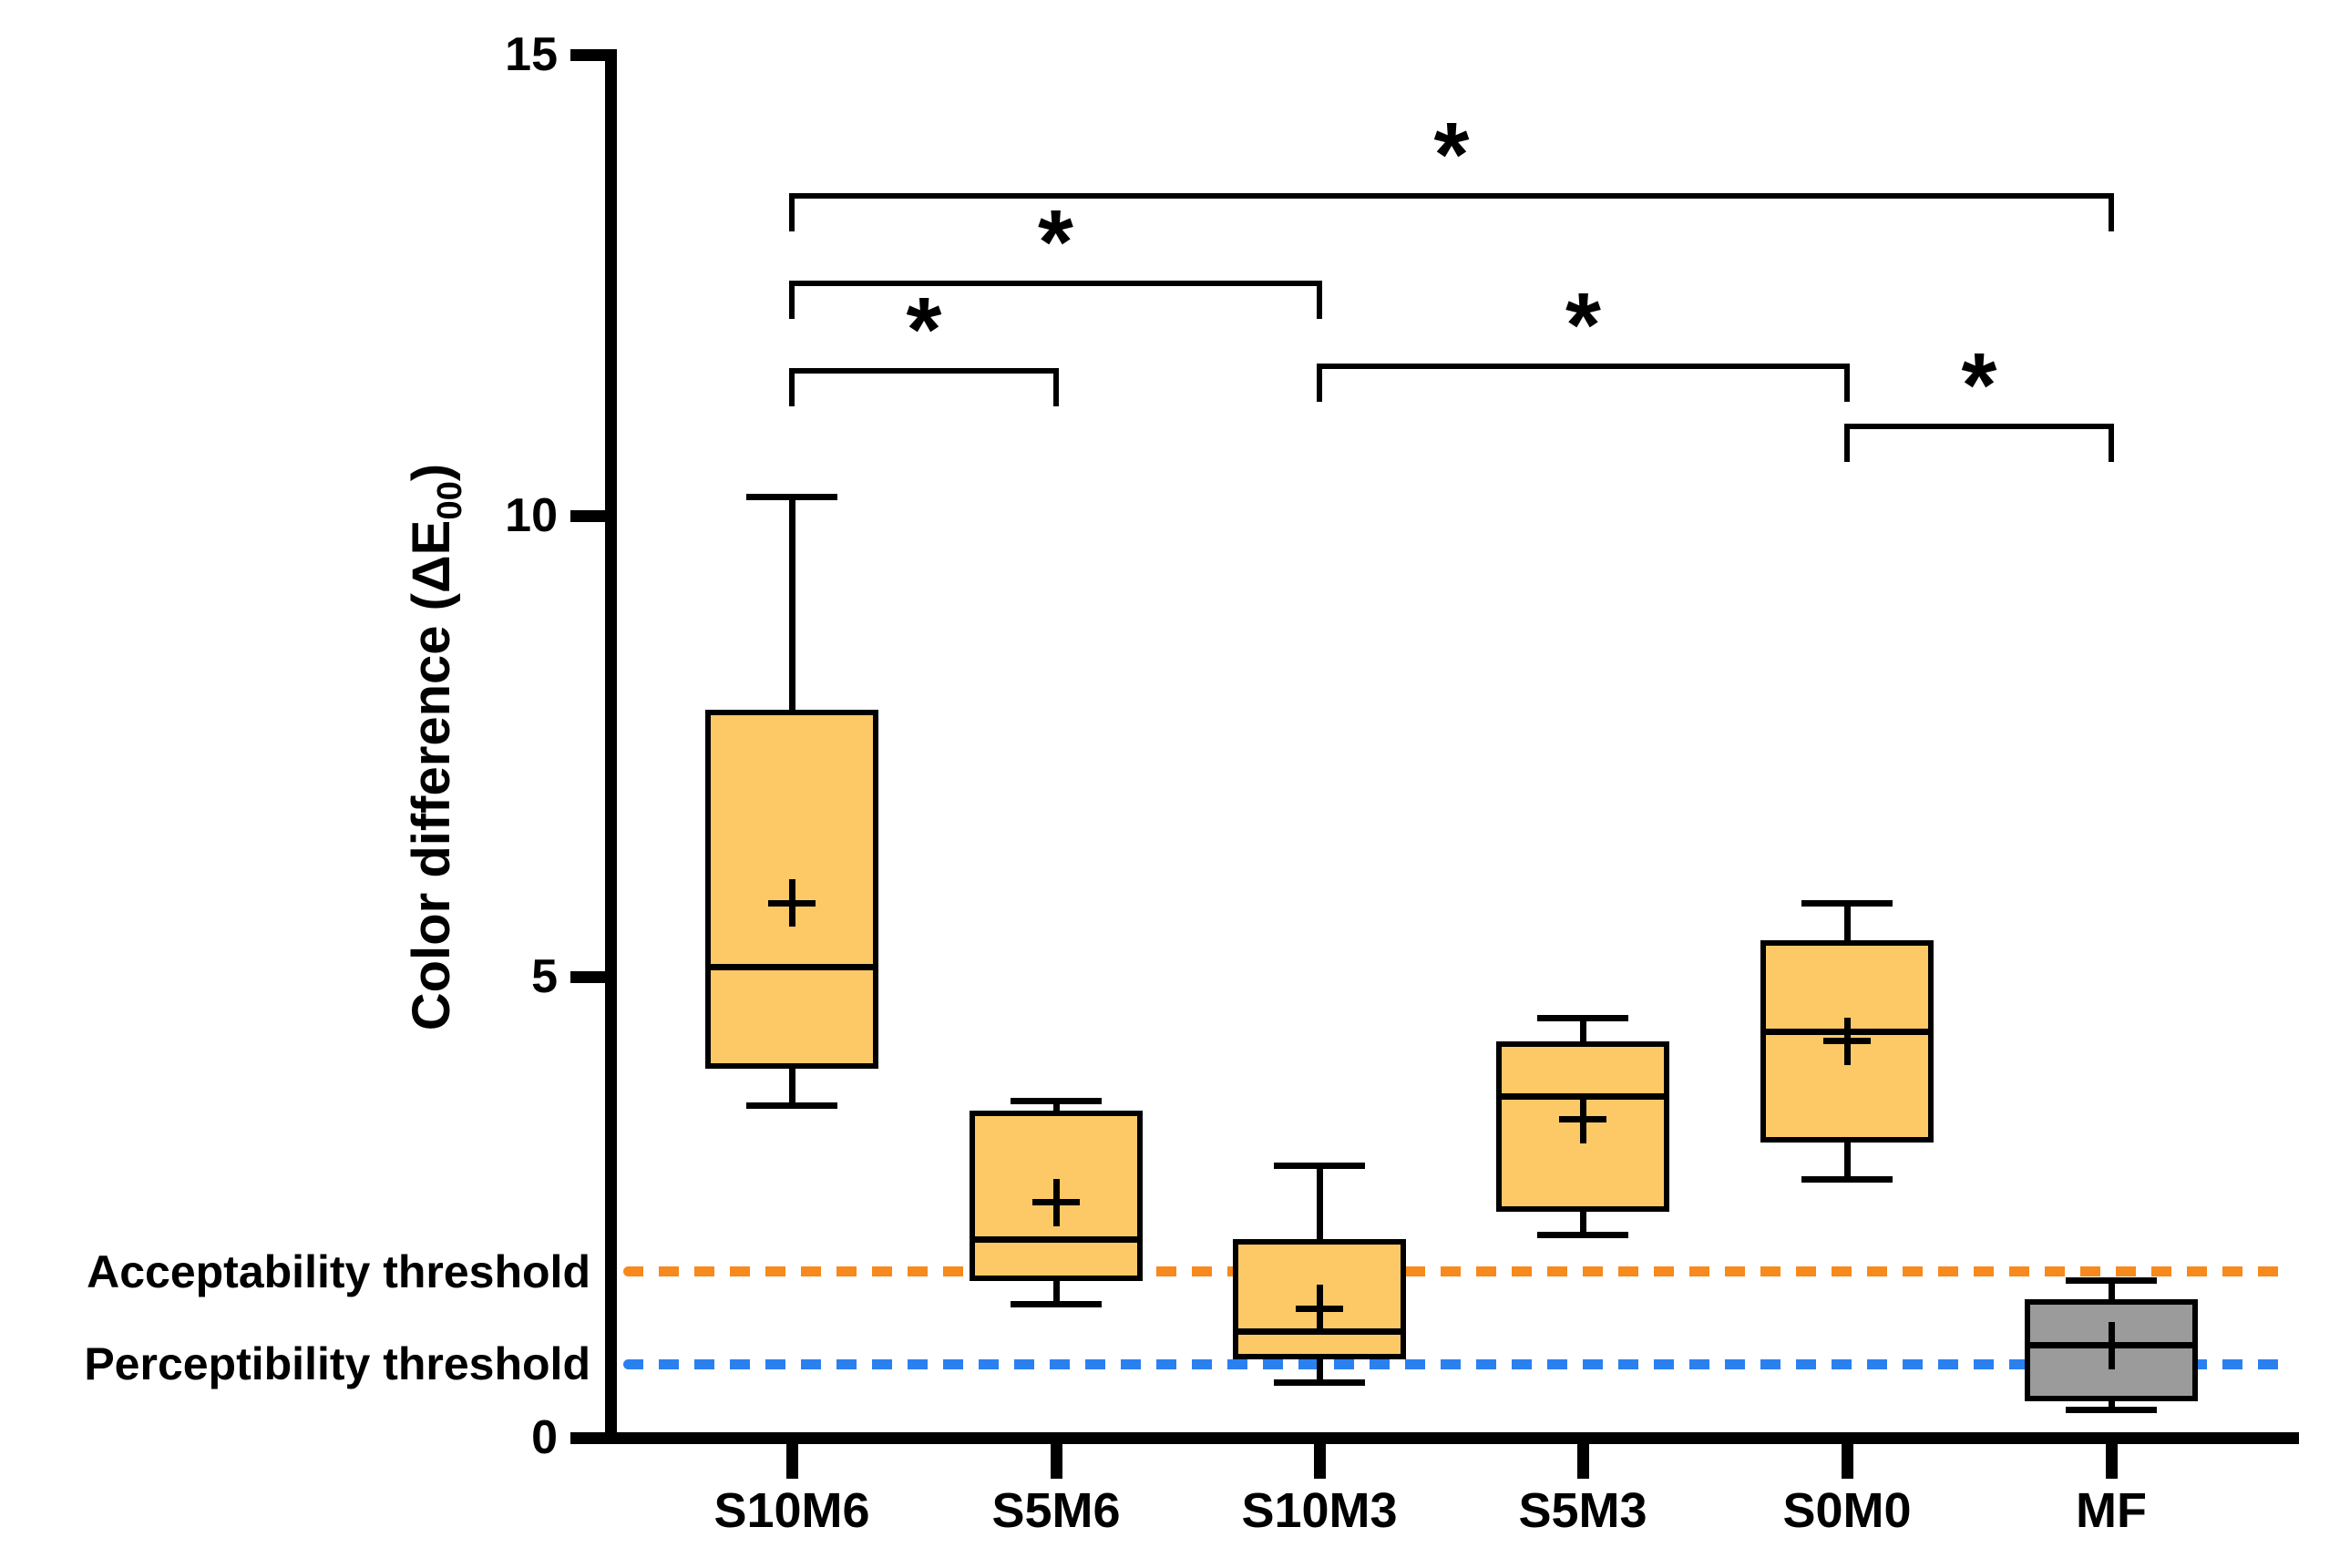 This screenshot has height=1568, width=2350. I want to click on x-axis-category-label: S10M6, so click(791, 1510).